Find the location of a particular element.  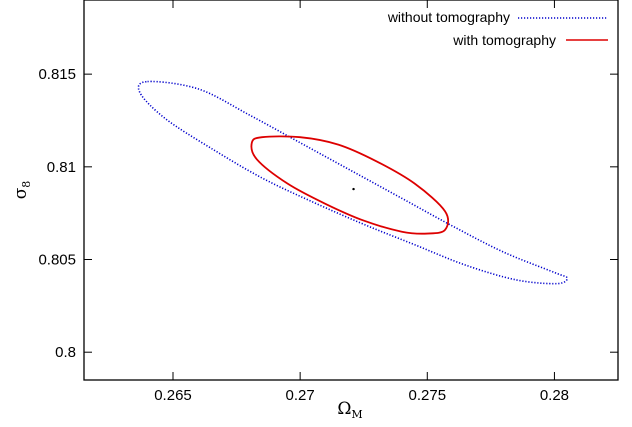

legend: without tomography with tomography is located at coordinates (497, 28).